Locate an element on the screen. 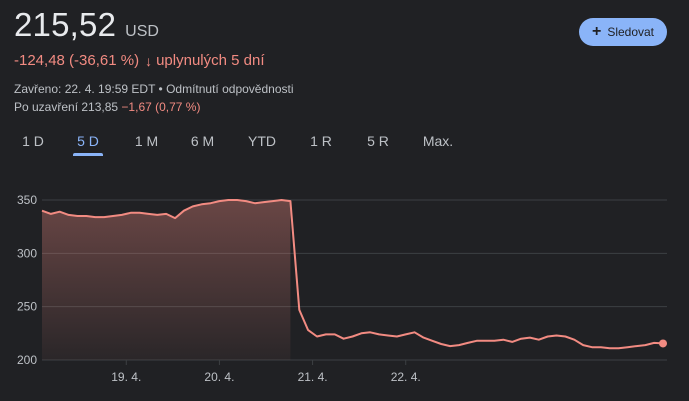 The width and height of the screenshot is (689, 401). xtick-label: 21. 4. is located at coordinates (313, 377).